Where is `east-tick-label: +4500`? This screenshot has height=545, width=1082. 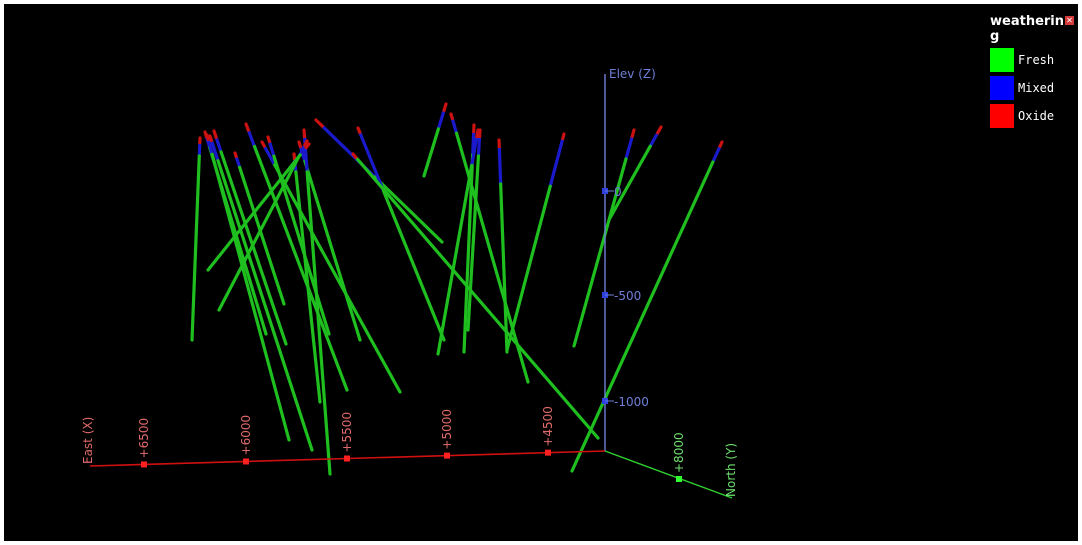
east-tick-label: +4500 is located at coordinates (548, 426).